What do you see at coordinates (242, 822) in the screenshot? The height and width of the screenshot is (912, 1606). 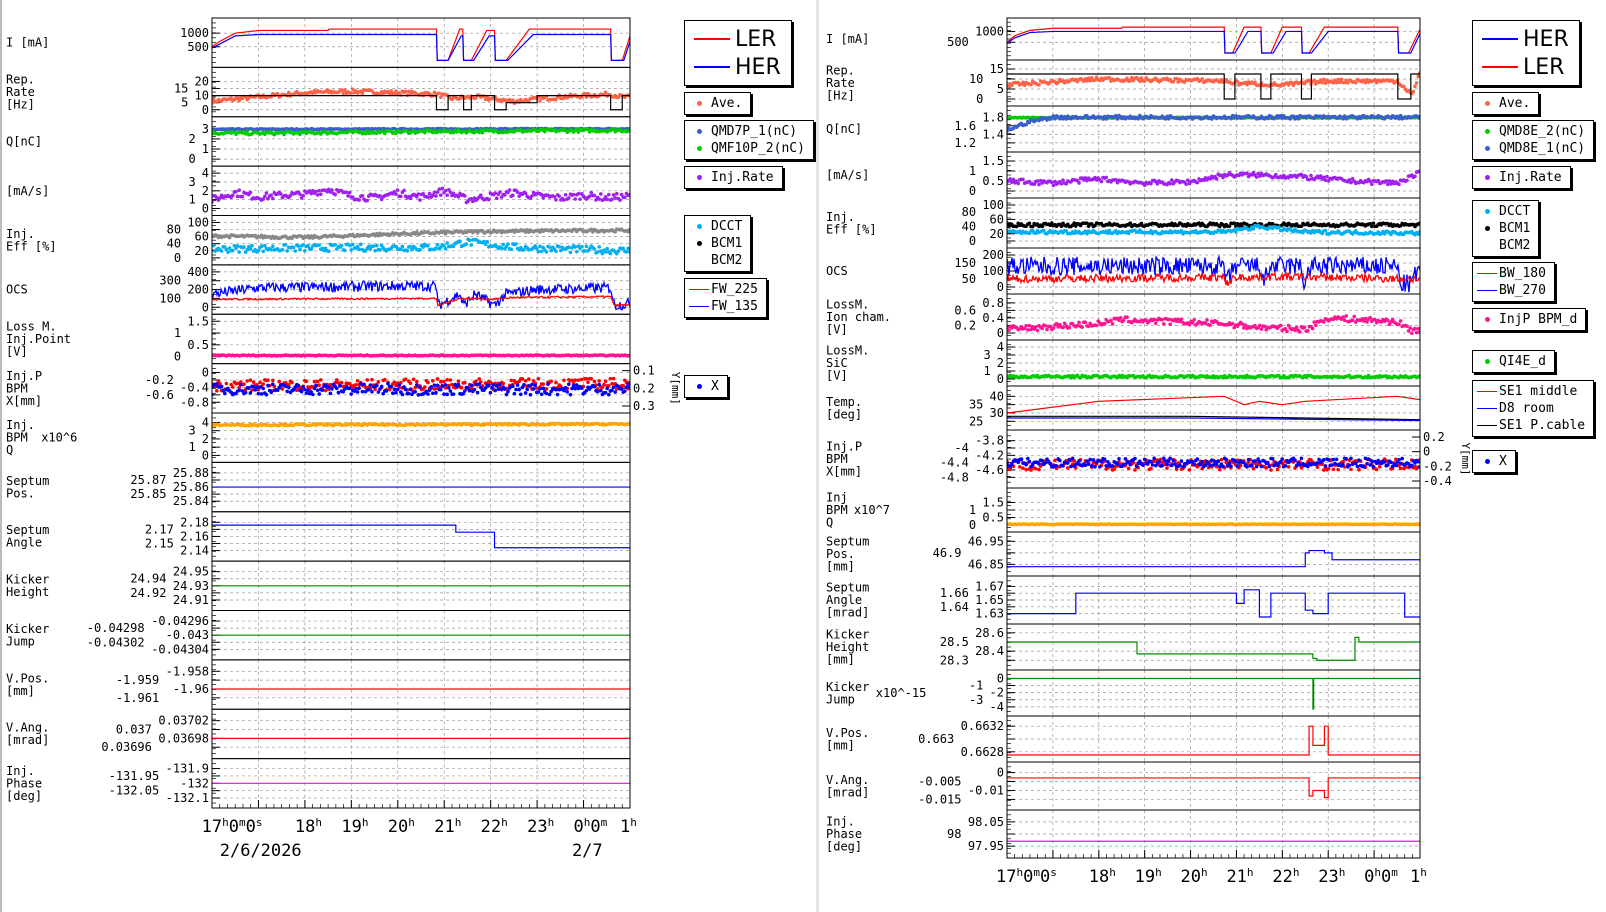 I see `tick-part: m` at bounding box center [242, 822].